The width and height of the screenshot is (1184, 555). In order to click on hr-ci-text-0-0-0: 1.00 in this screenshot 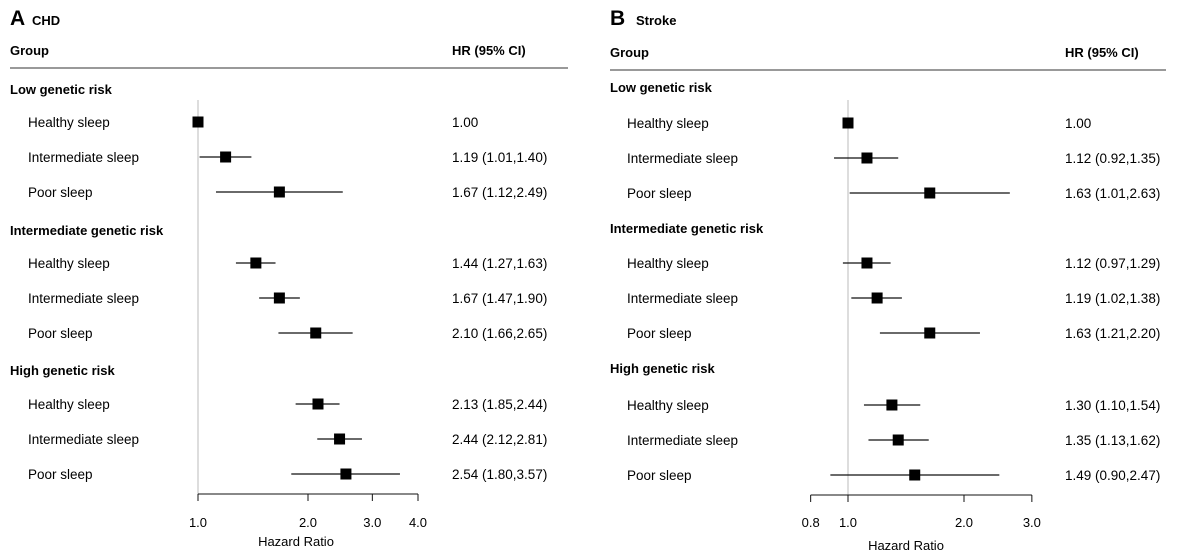, I will do `click(465, 122)`.